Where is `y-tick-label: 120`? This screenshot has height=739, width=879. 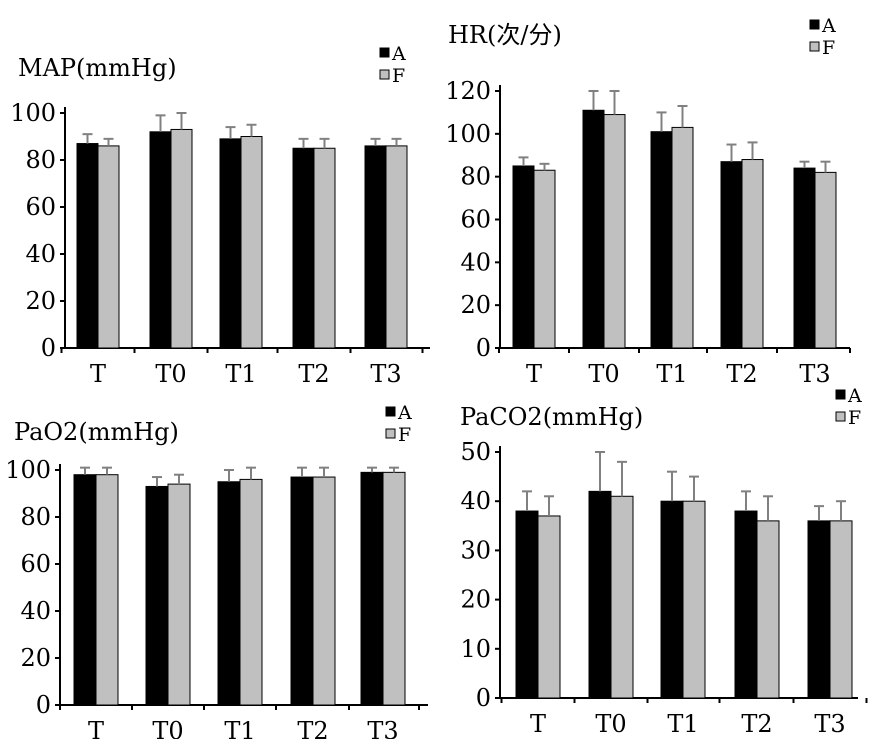 y-tick-label: 120 is located at coordinates (468, 91).